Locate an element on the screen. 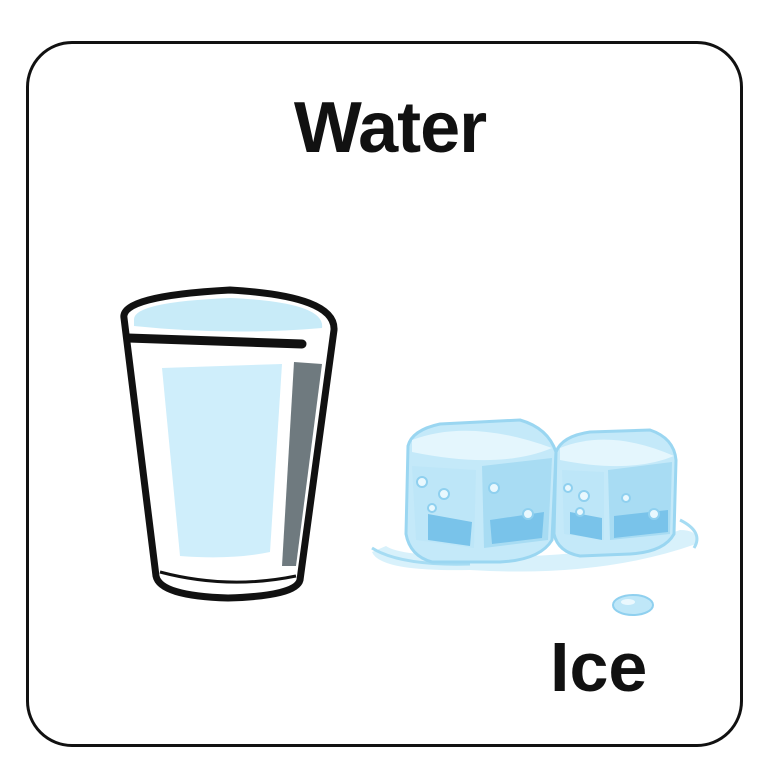 The width and height of the screenshot is (780, 780). water-glass-icon is located at coordinates (229, 444).